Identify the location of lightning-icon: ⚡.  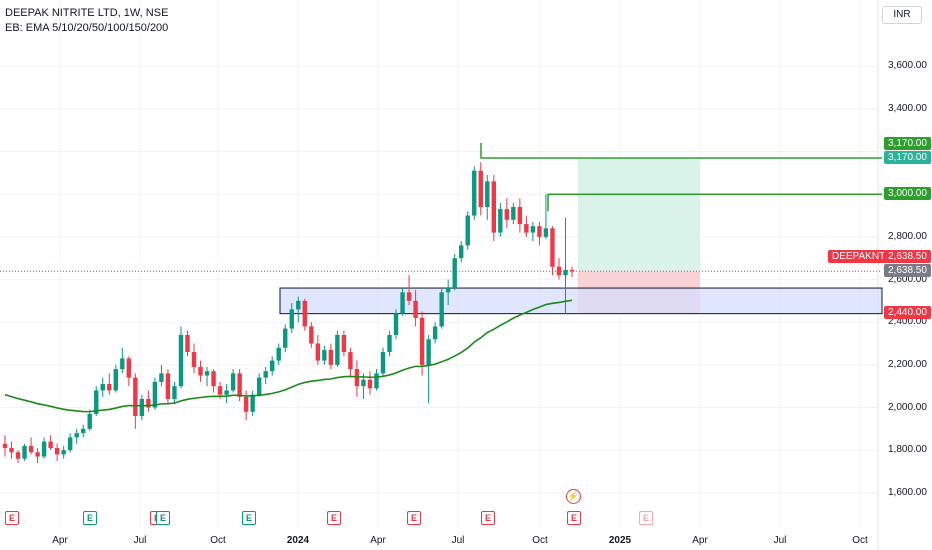
(573, 496).